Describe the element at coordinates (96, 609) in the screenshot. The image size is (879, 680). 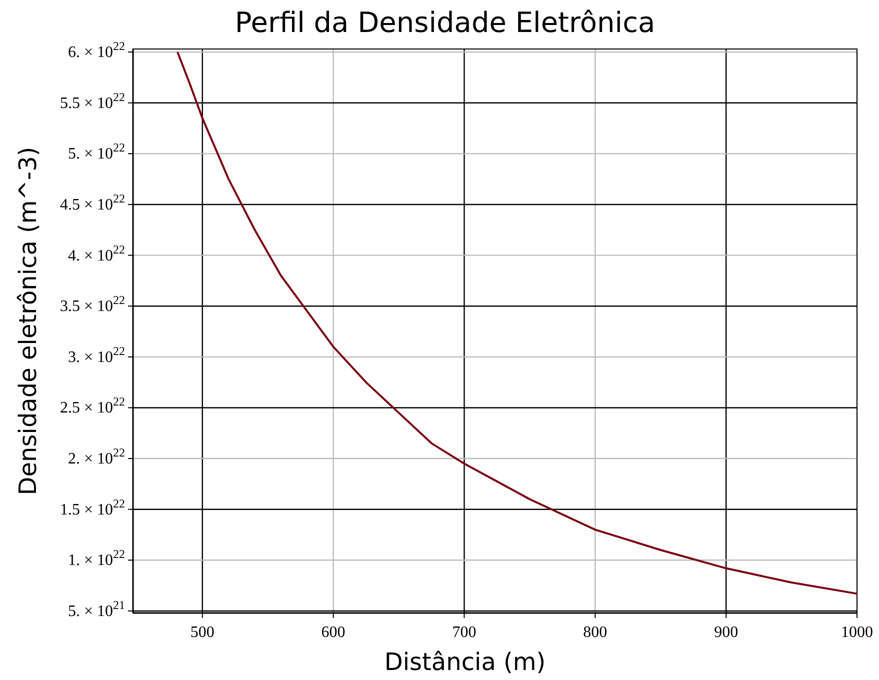
I see `y-tick-label: 5. × 10$^{21}$` at that location.